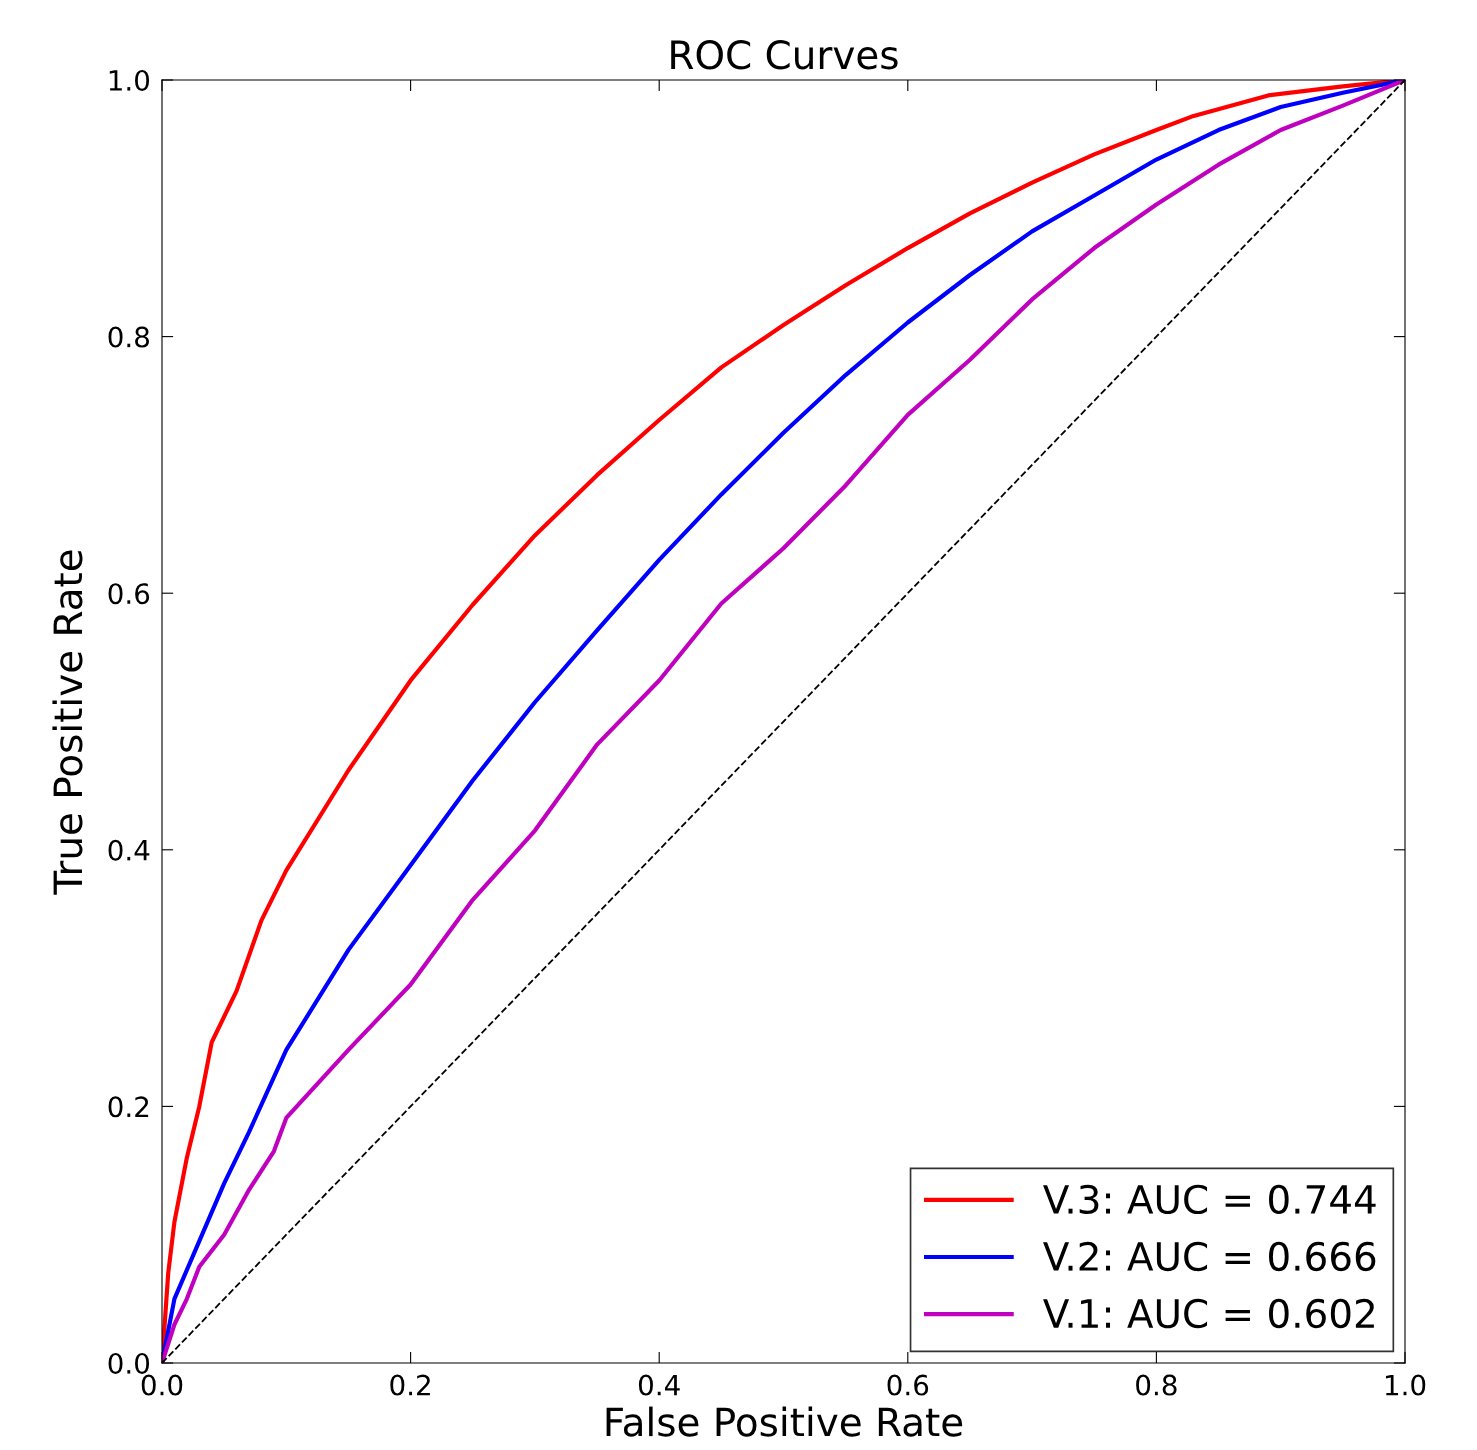 This screenshot has height=1450, width=1477. What do you see at coordinates (784, 1421) in the screenshot?
I see `x-axis-title: False Positive Rate` at bounding box center [784, 1421].